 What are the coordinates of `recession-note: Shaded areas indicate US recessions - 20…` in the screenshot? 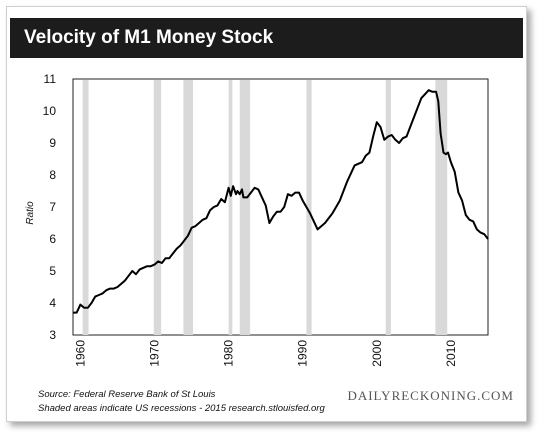 It's located at (181, 408).